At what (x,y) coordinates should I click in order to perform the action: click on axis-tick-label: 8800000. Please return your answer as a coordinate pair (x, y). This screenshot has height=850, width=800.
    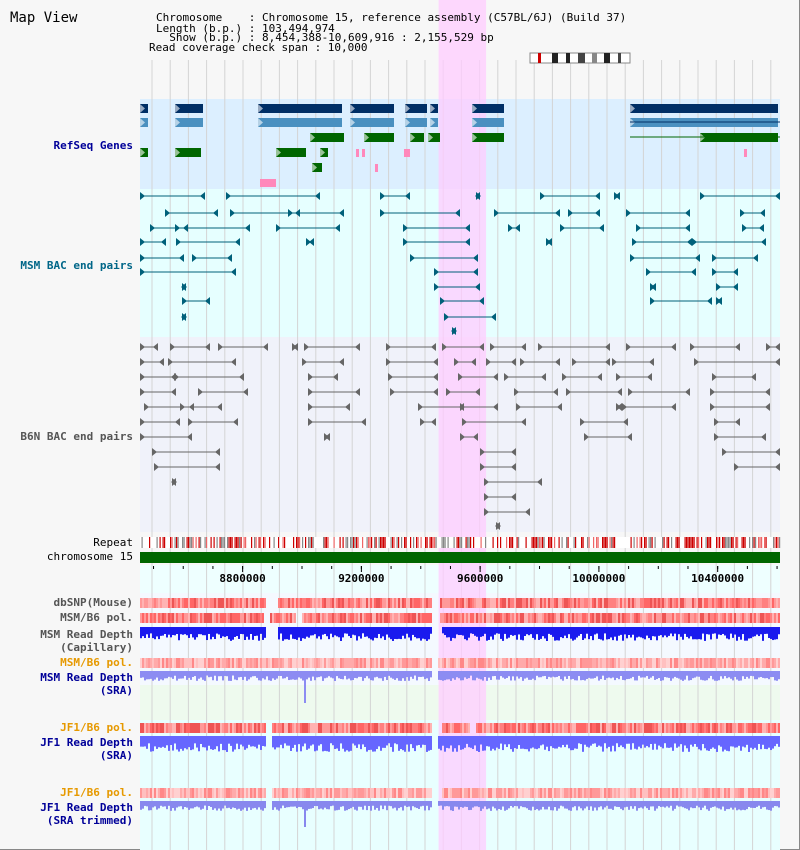
    Looking at the image, I should click on (242, 578).